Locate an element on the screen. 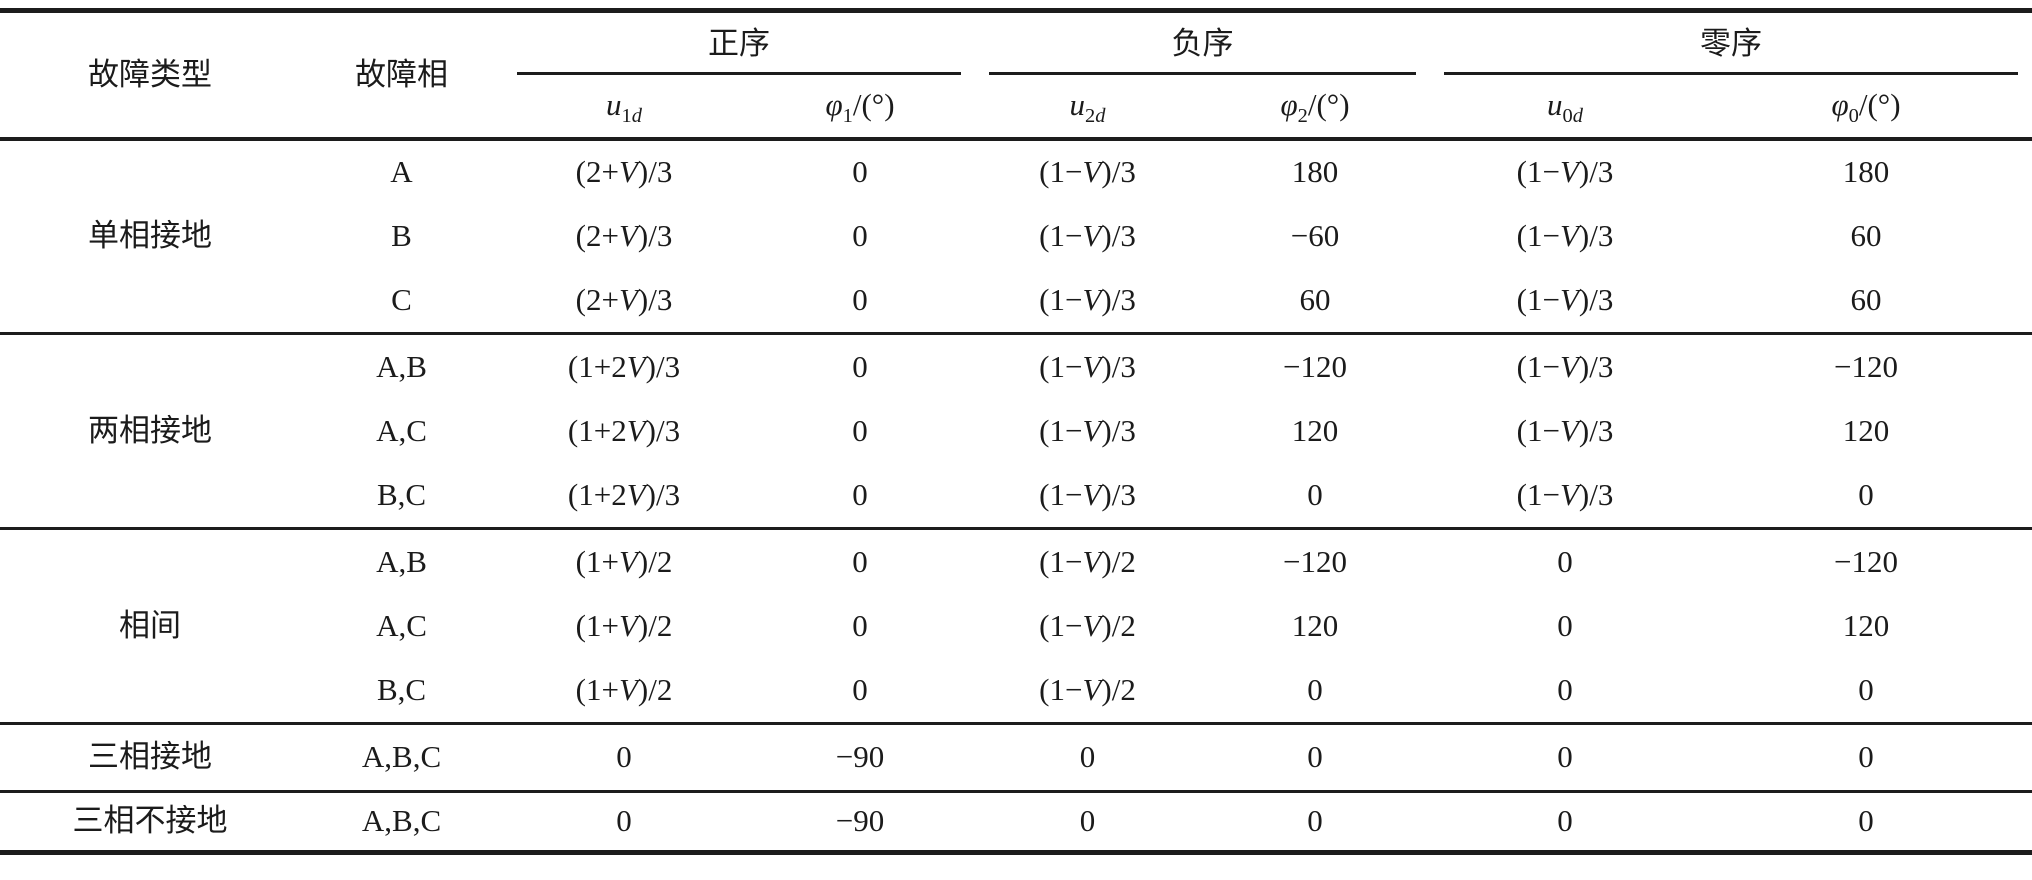 This screenshot has width=2032, height=880. table-row: C (2+V)/3 0 (1−V)/3 60 (1−V)/3 60 is located at coordinates (1016, 301).